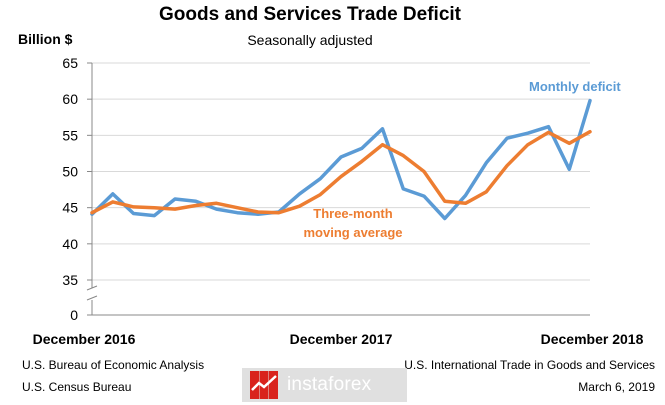  Describe the element at coordinates (592, 339) in the screenshot. I see `x-tick-label-2: December 2018` at that location.